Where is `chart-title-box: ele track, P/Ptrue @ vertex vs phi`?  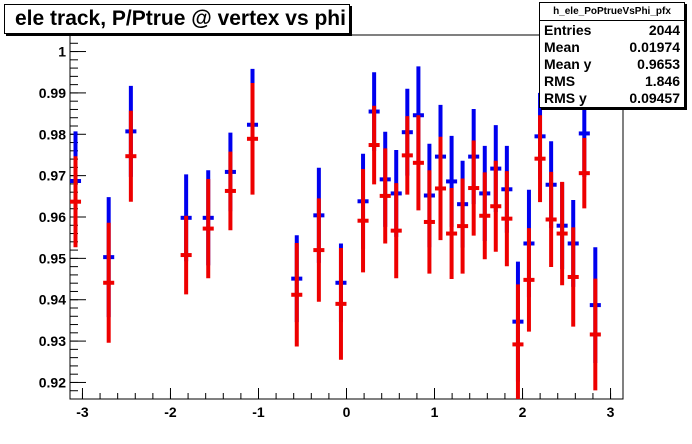
chart-title-box: ele track, P/Ptrue @ vertex vs phi is located at coordinates (177, 19).